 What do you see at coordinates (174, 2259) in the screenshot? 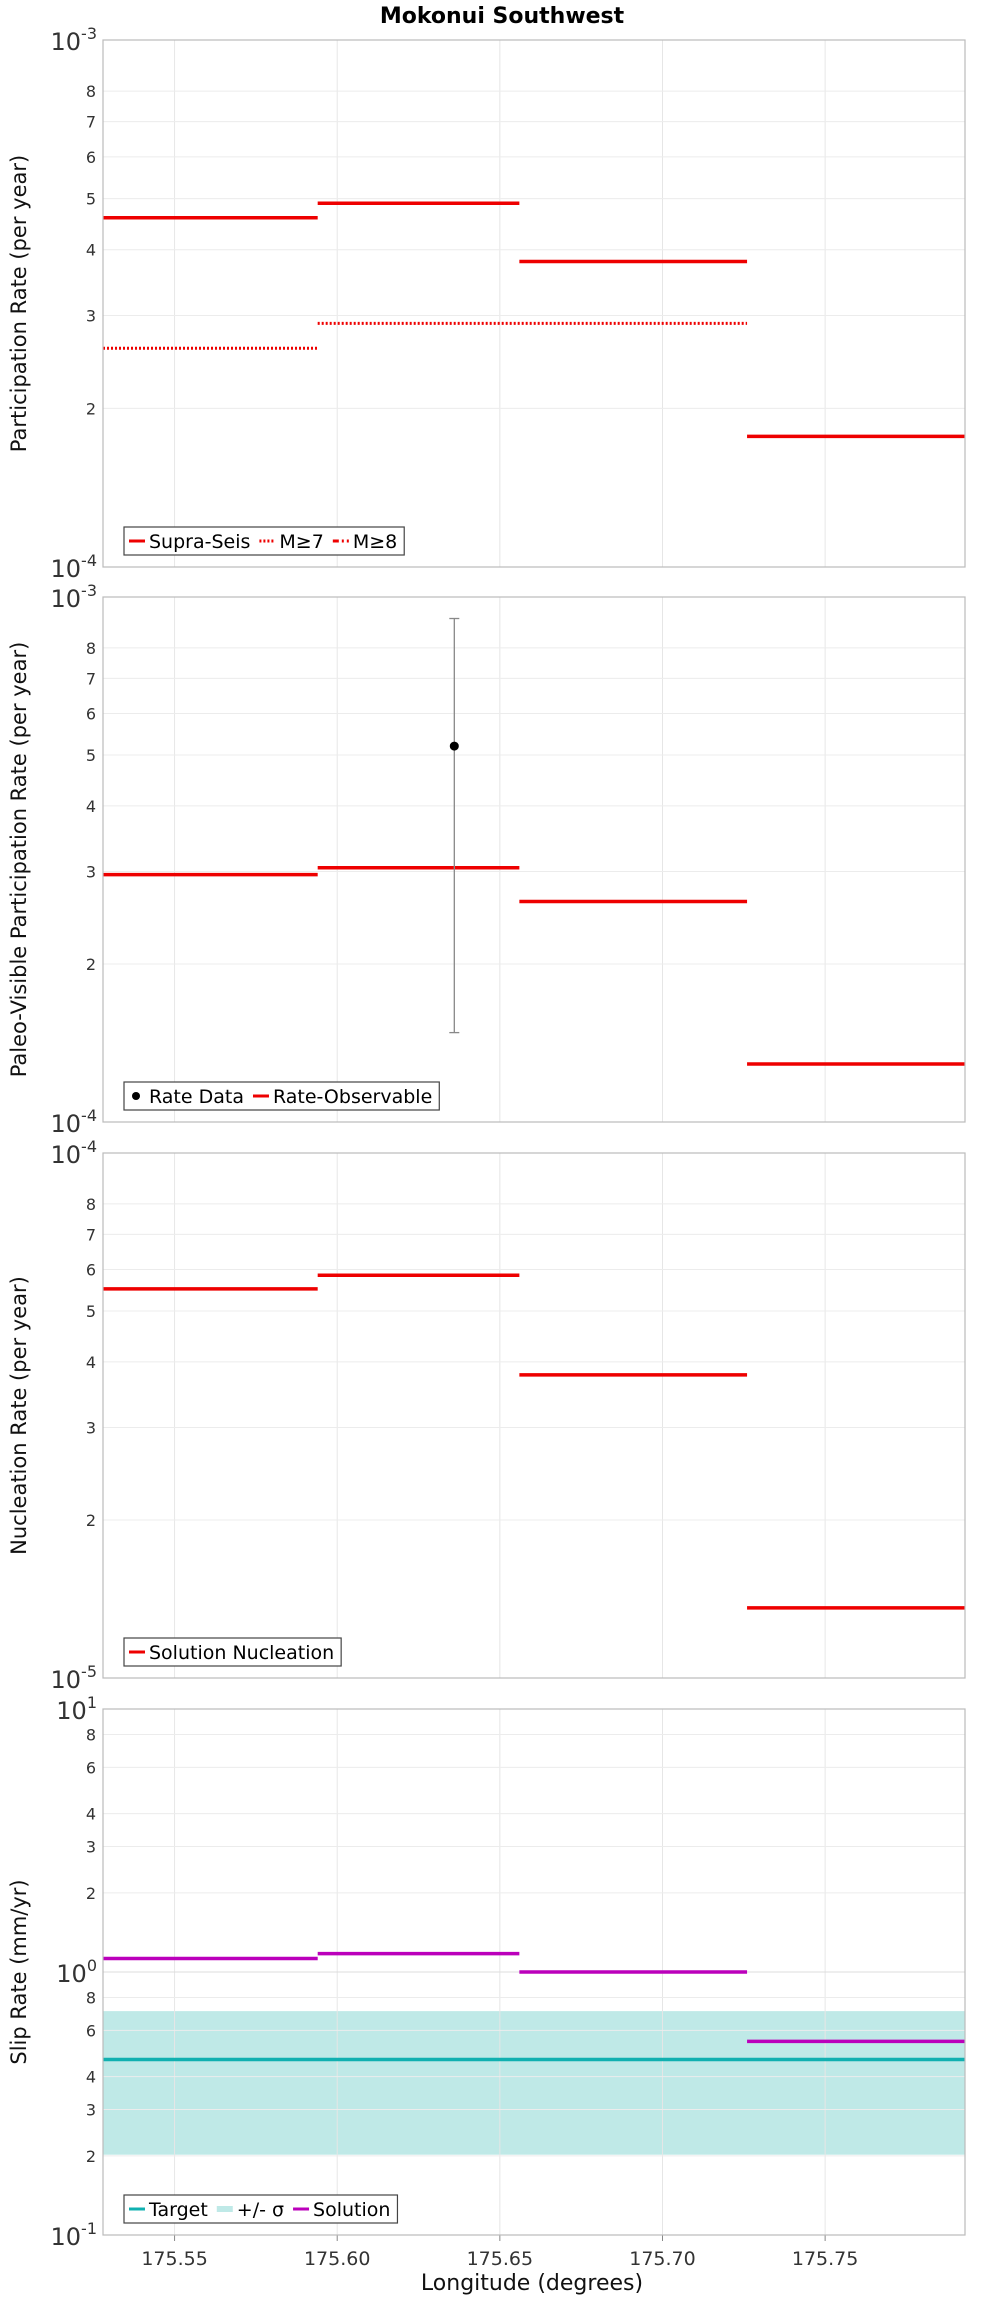
I see `x-tick-label: 175.55` at bounding box center [174, 2259].